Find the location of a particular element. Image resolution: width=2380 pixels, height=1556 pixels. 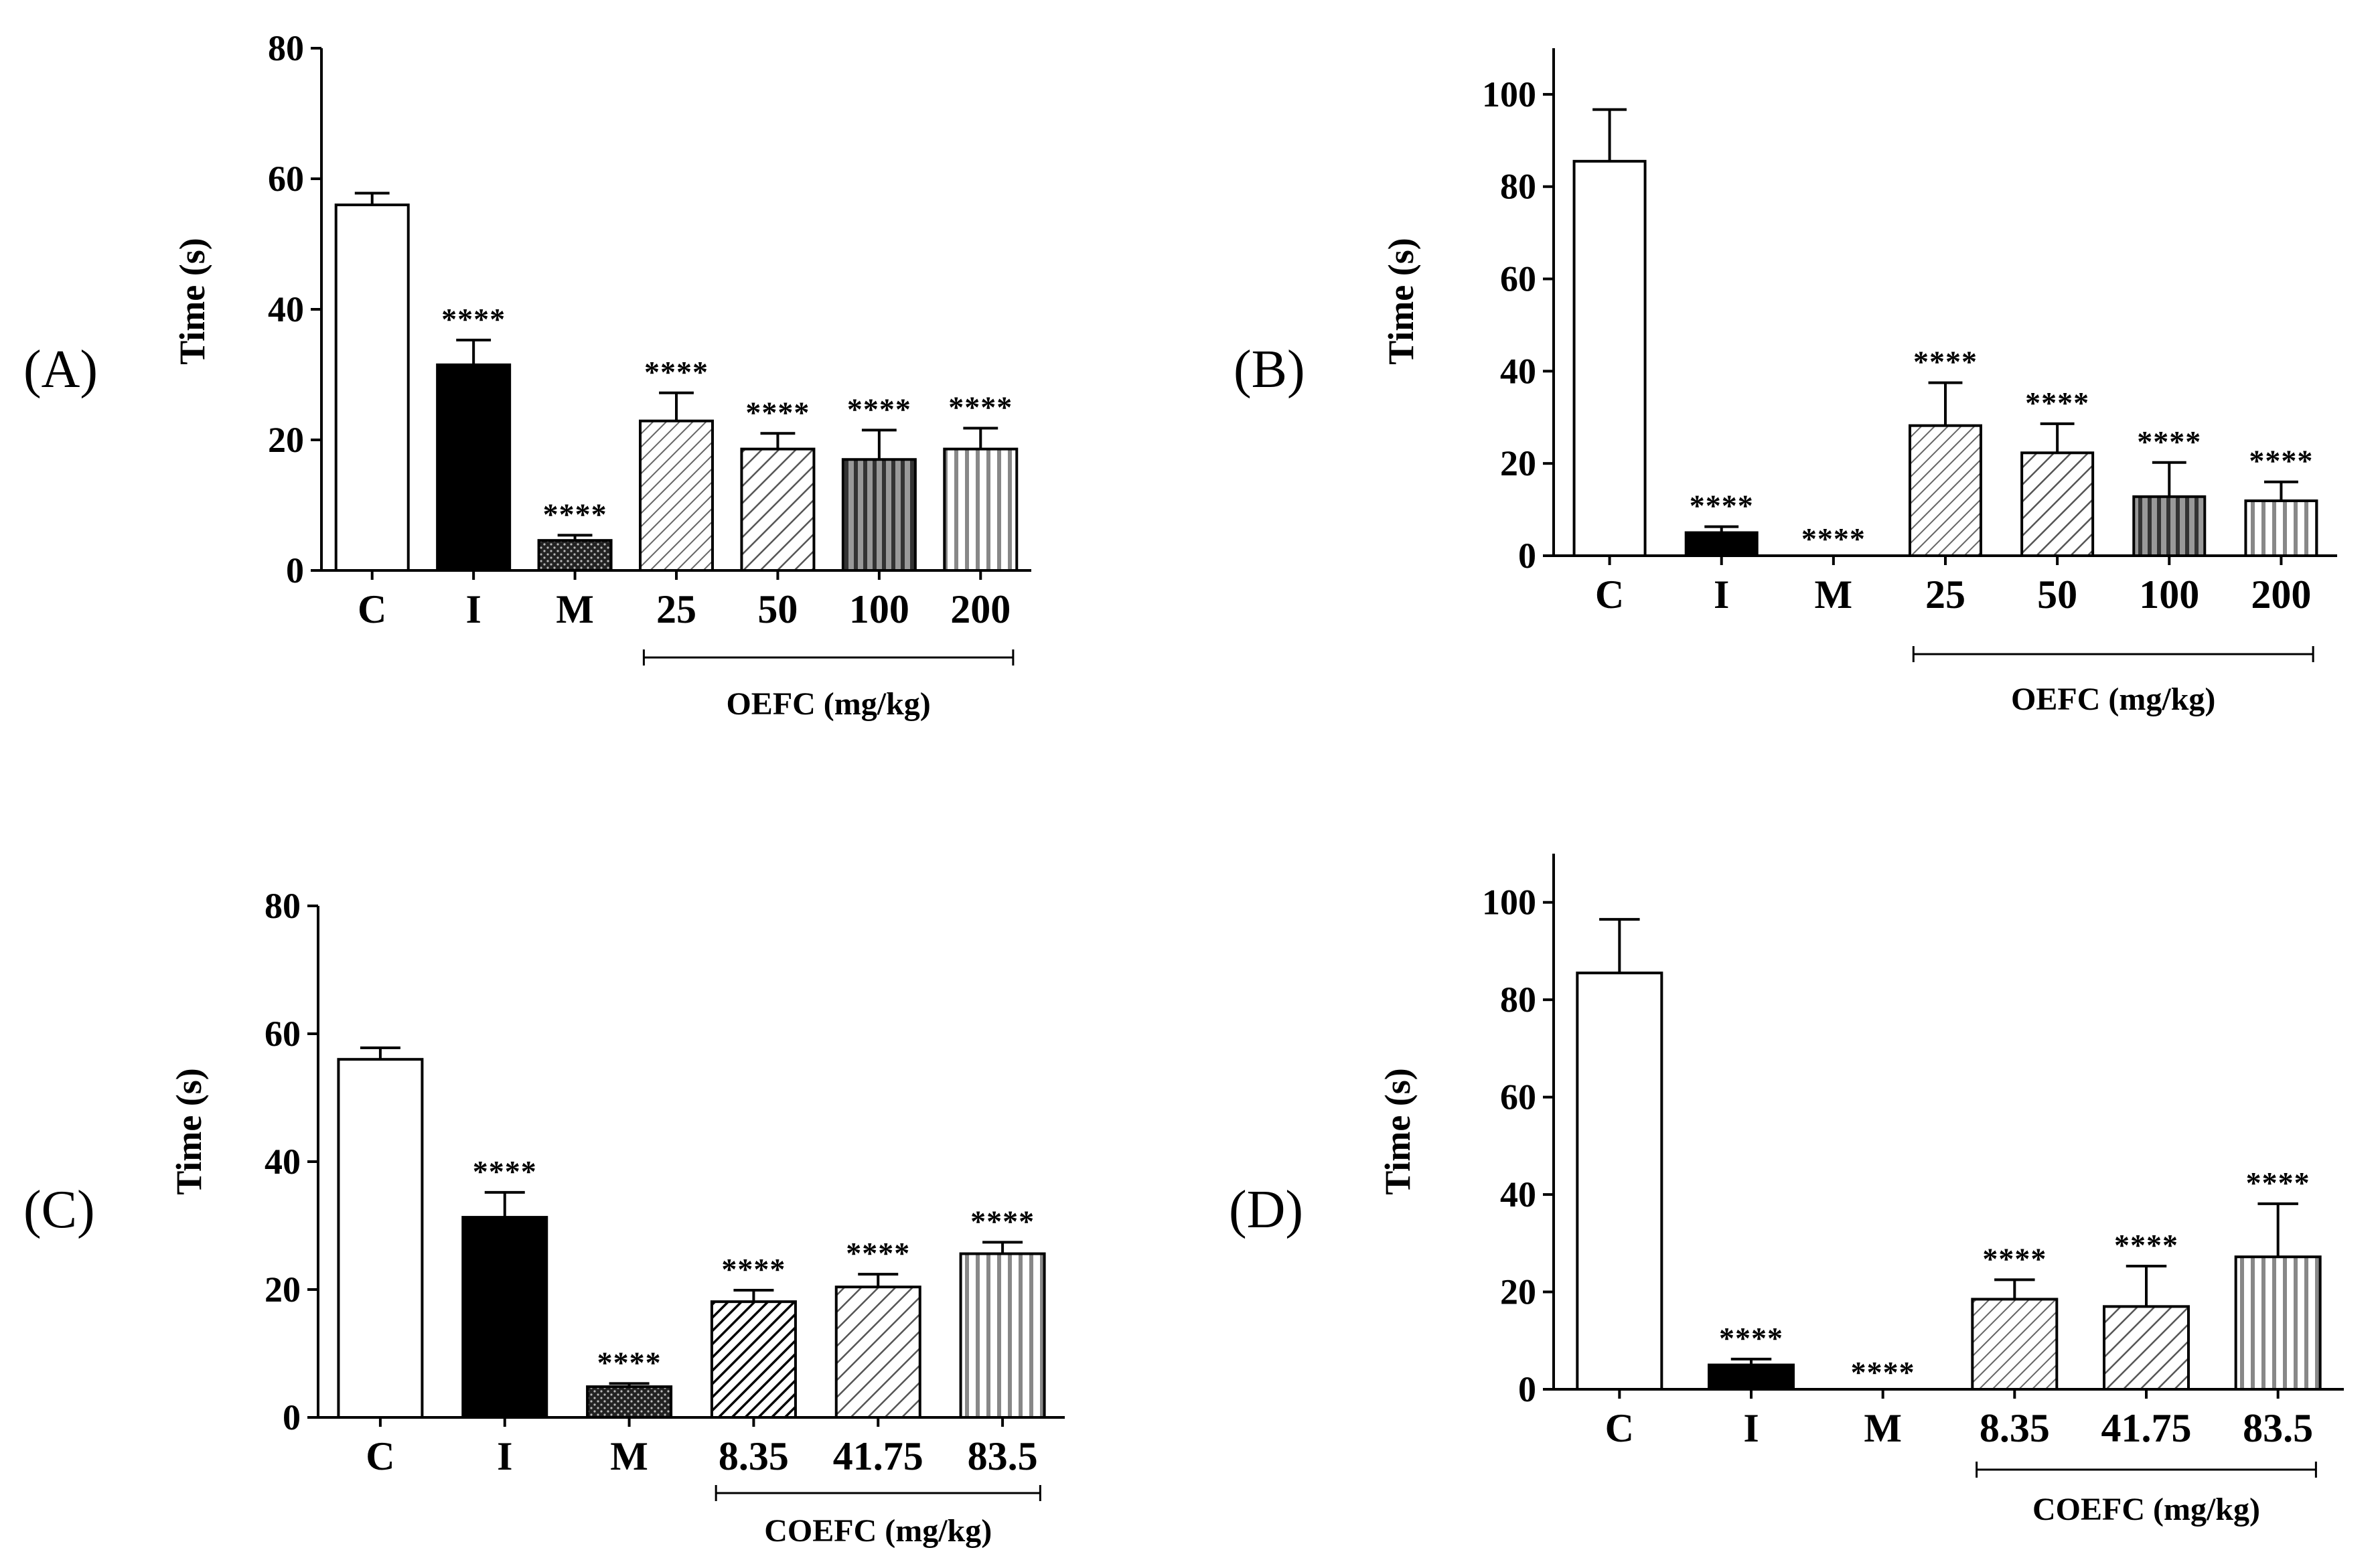

panel-label: (A) is located at coordinates (61, 370).